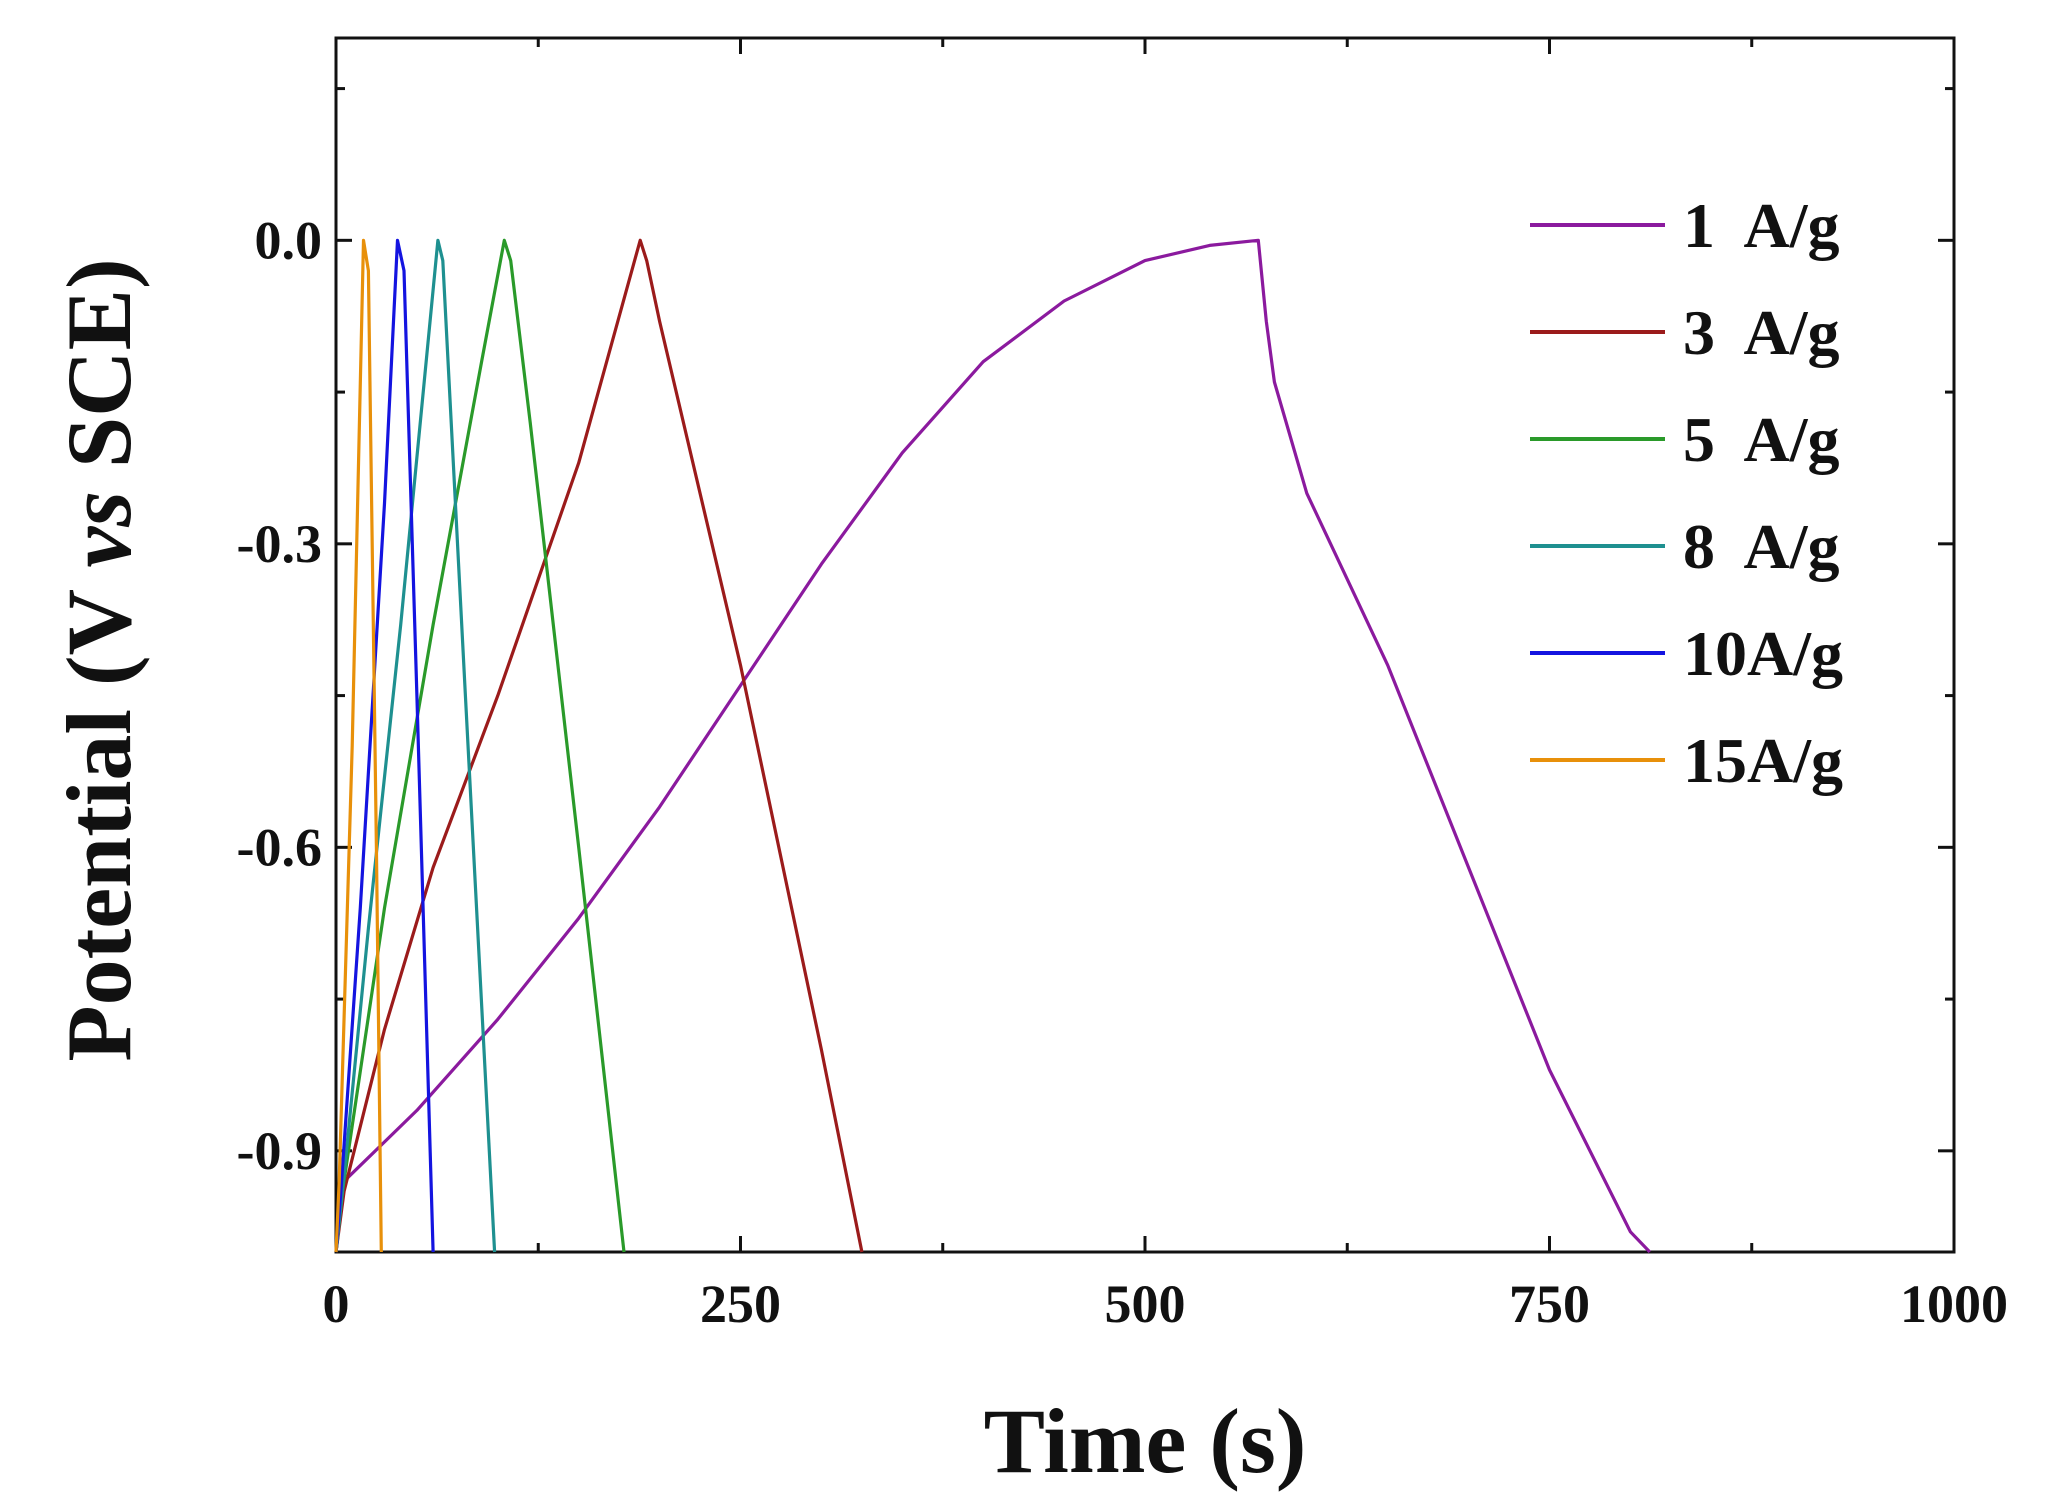 The width and height of the screenshot is (2048, 1502). What do you see at coordinates (279, 544) in the screenshot?
I see `y-tick-label: -0.3` at bounding box center [279, 544].